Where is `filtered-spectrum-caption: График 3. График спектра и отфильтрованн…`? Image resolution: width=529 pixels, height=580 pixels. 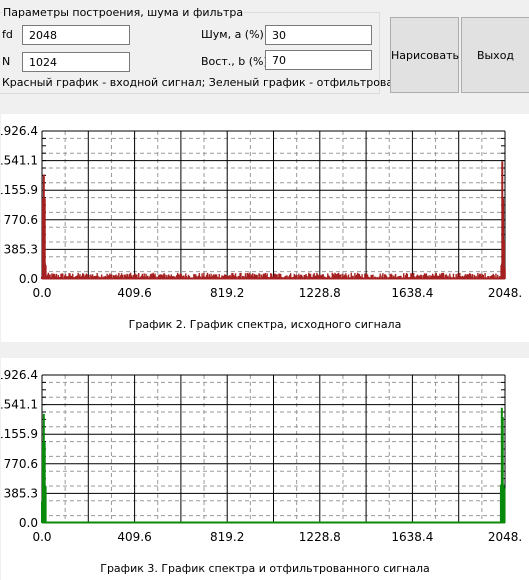 filtered-spectrum-caption: График 3. График спектра и отфильтрованн… is located at coordinates (265, 568).